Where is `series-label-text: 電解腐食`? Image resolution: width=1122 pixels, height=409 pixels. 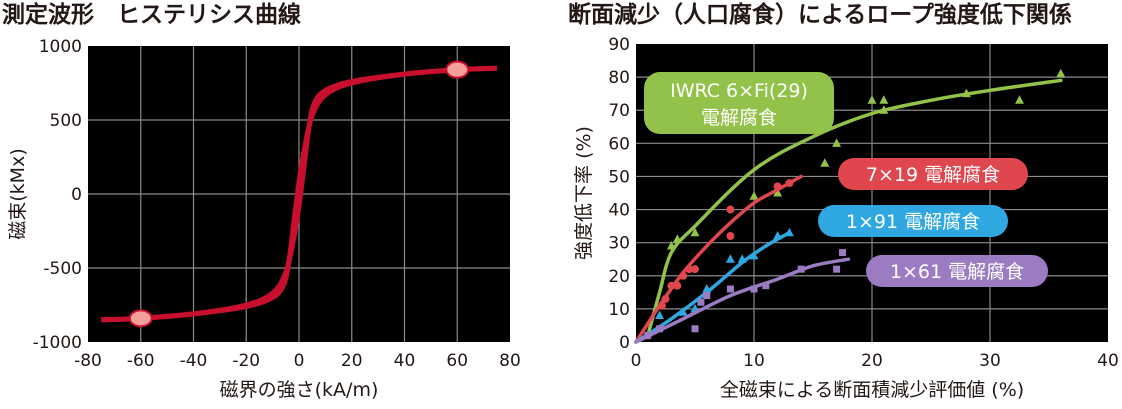
series-label-text: 電解腐食 is located at coordinates (739, 118).